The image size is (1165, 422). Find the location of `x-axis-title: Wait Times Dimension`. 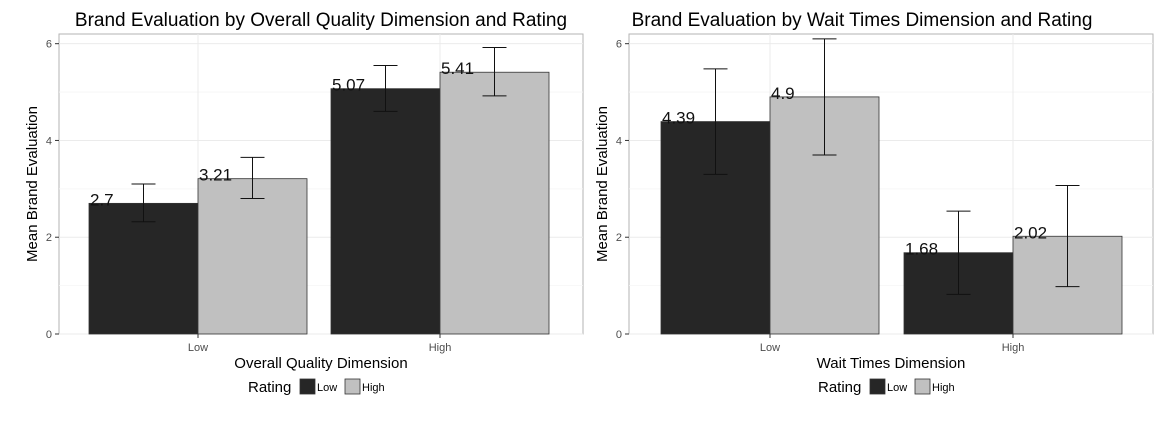

x-axis-title: Wait Times Dimension is located at coordinates (891, 363).